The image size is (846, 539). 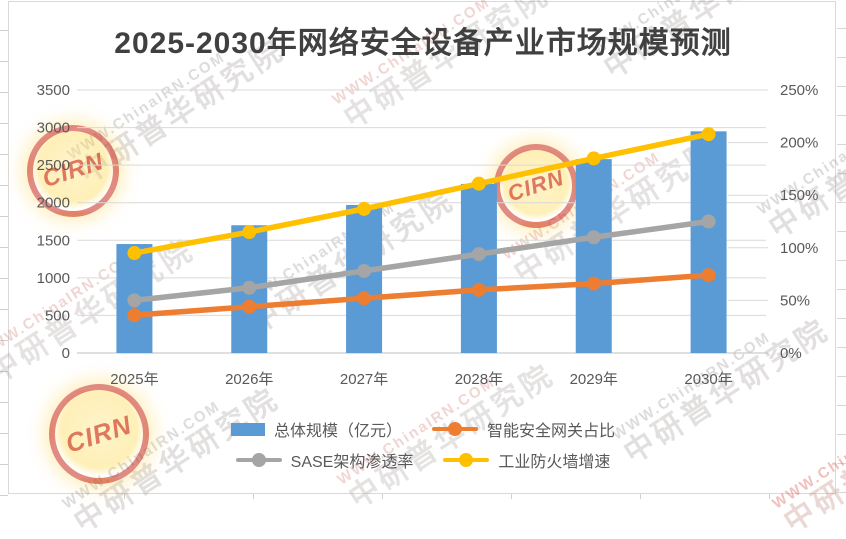 What do you see at coordinates (795, 300) in the screenshot?
I see `right-axis-label: 50%` at bounding box center [795, 300].